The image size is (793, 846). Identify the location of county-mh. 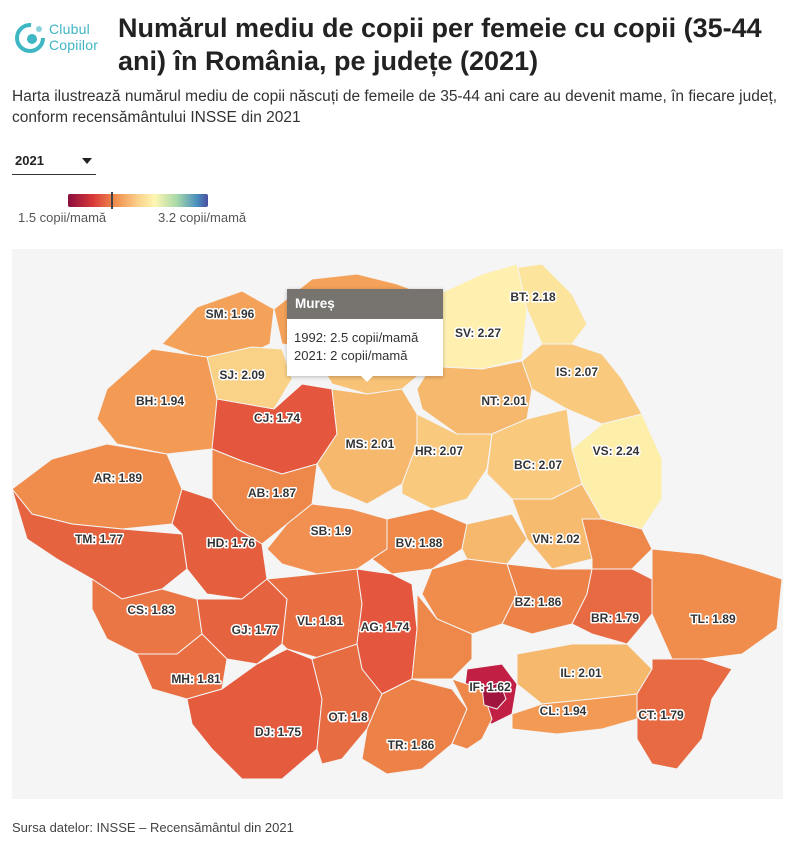
(182, 666).